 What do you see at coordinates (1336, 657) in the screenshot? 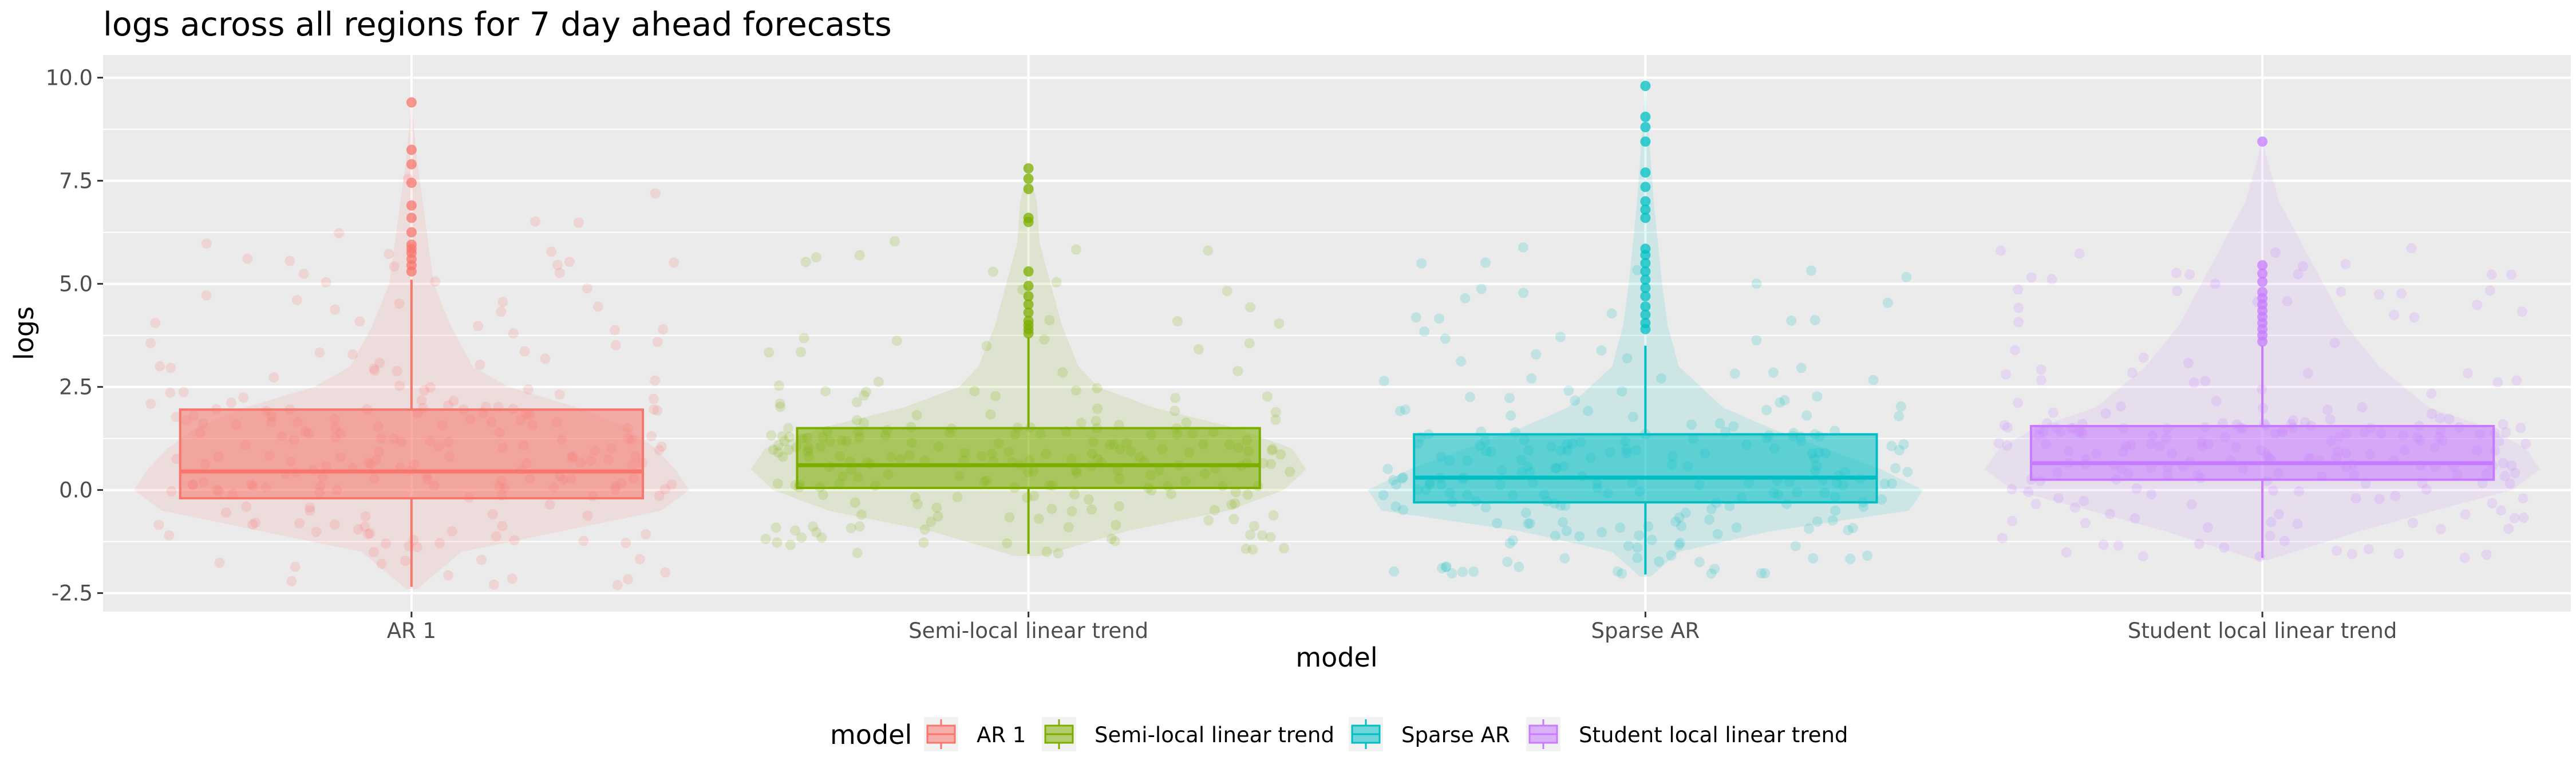
I see `x-axis-title: model` at bounding box center [1336, 657].